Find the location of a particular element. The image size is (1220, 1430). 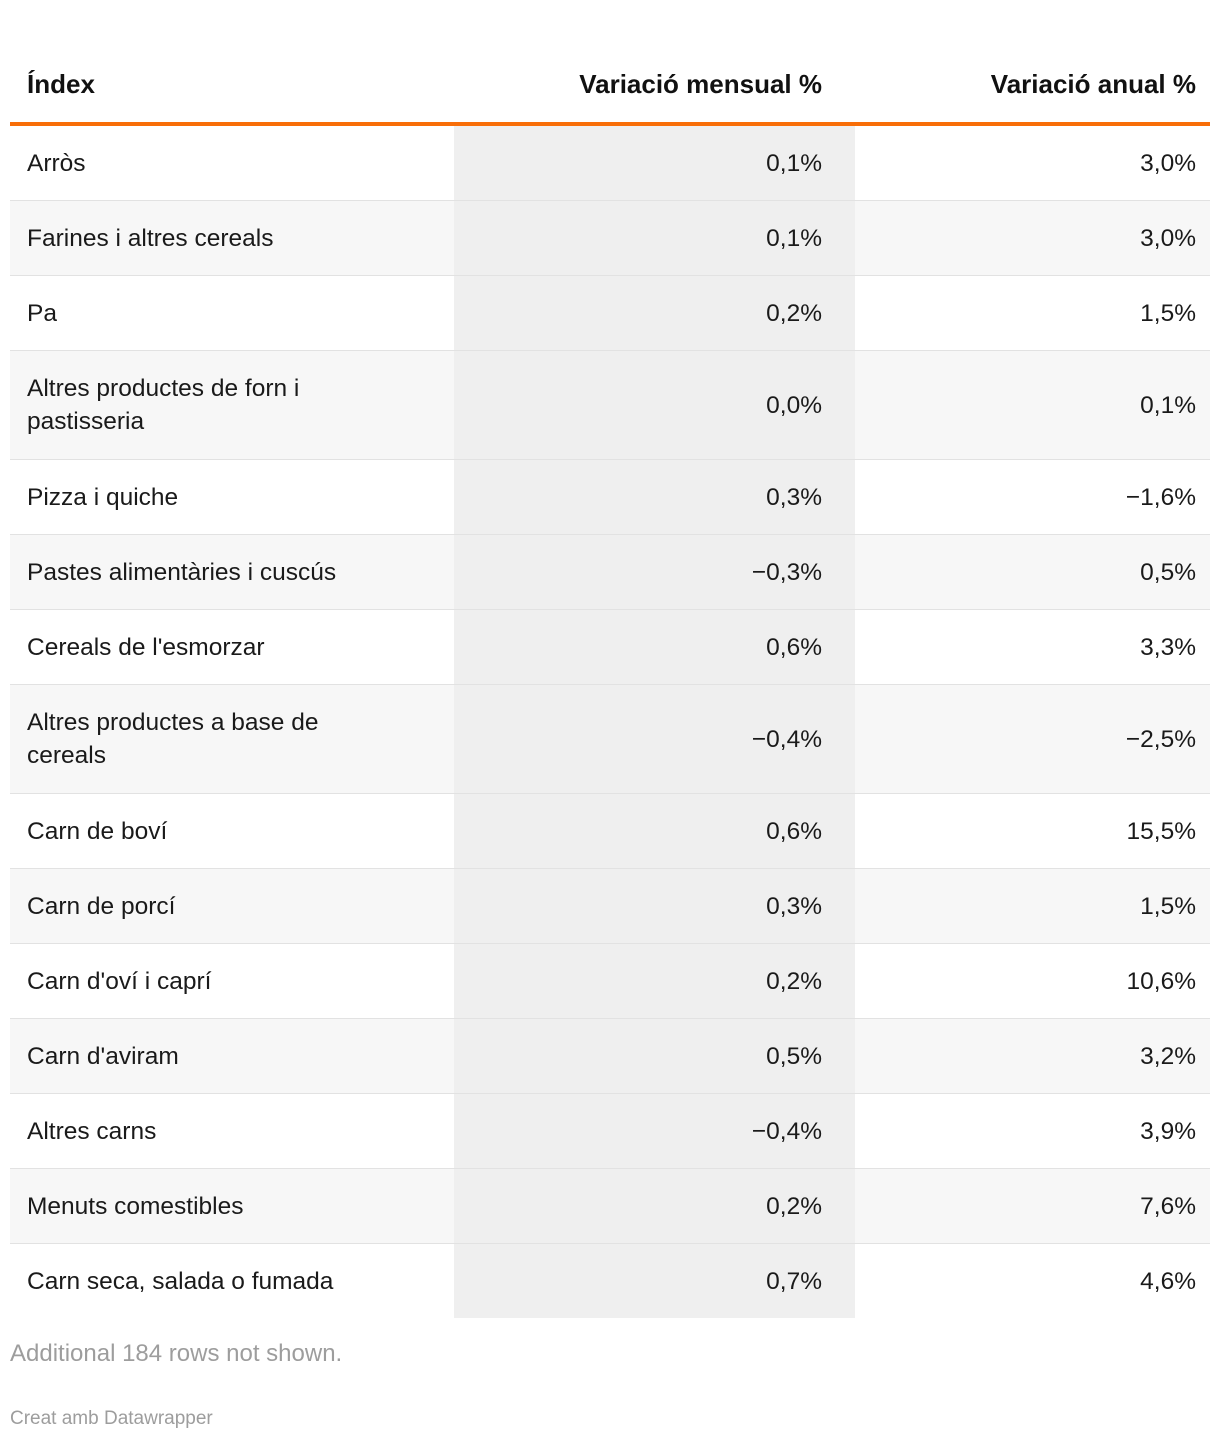

table-row: Altres carns −0,4% 3,9% is located at coordinates (610, 1131).